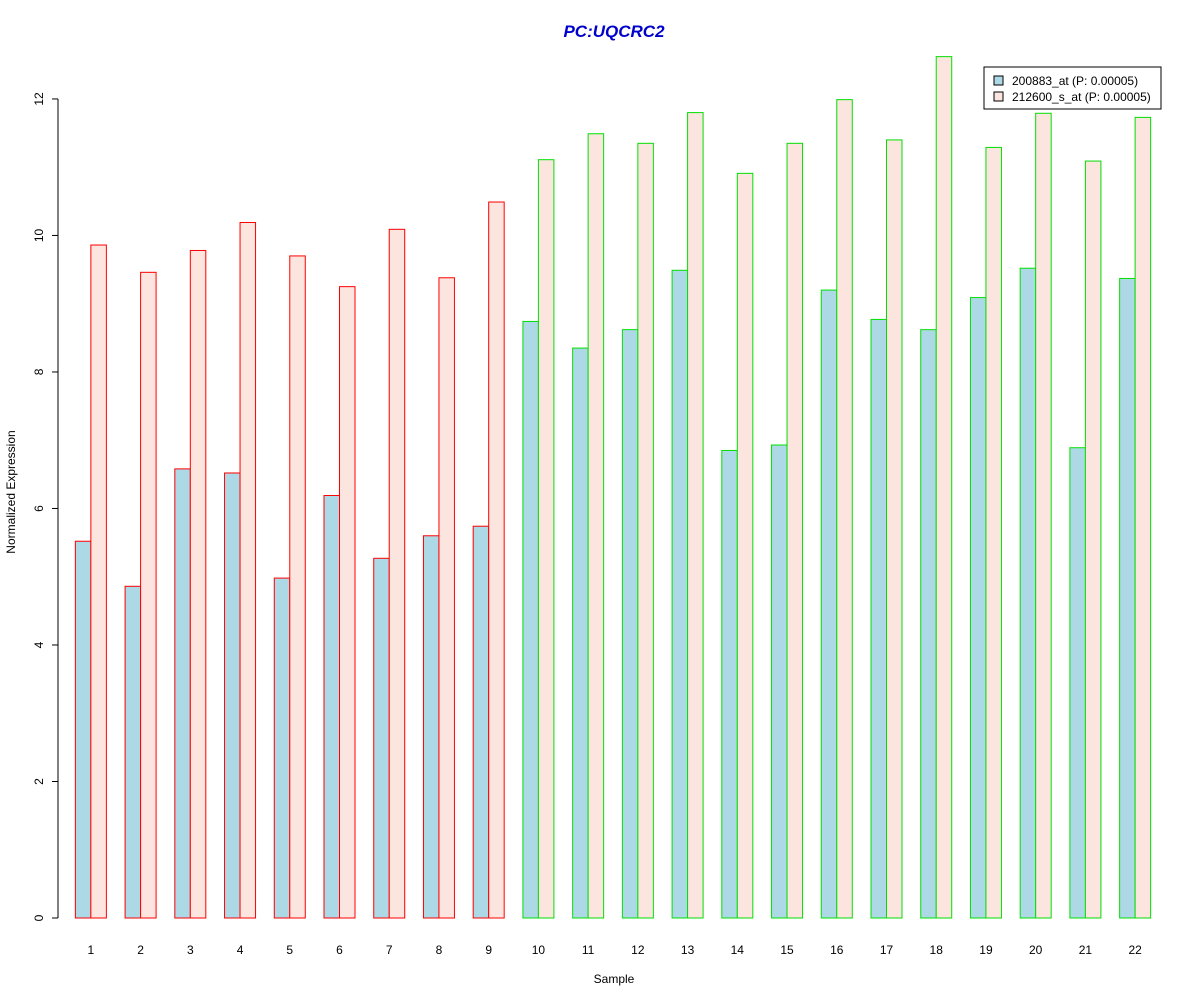 Image resolution: width=1200 pixels, height=1000 pixels. I want to click on y-axis: 0 2 4 6 8 10 12, so click(45, 506).